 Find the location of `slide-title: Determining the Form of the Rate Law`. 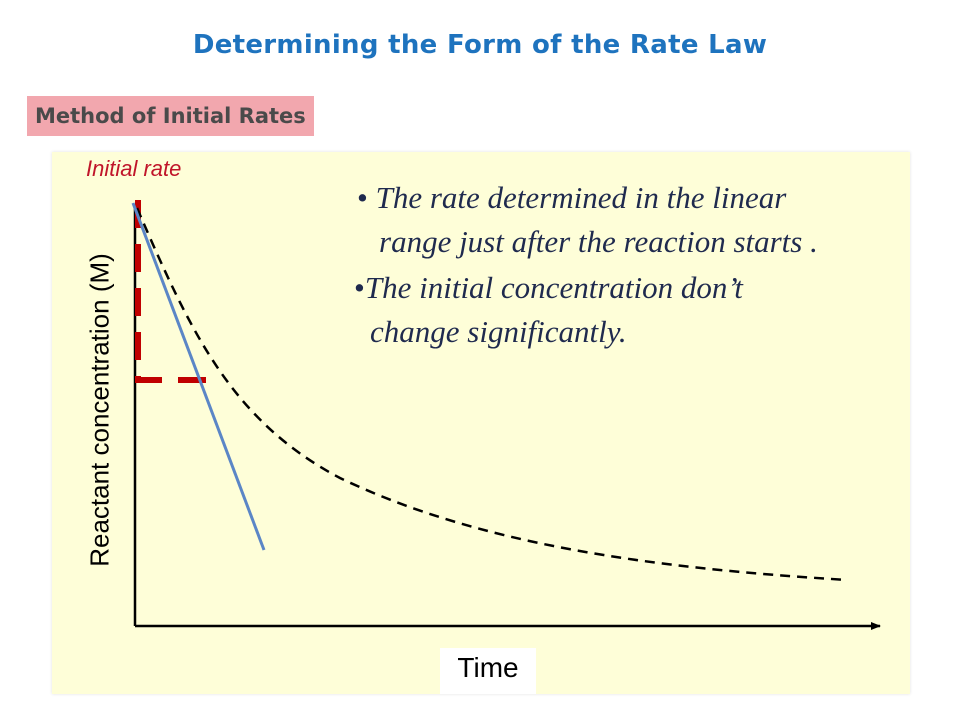

slide-title: Determining the Form of the Rate Law is located at coordinates (480, 45).